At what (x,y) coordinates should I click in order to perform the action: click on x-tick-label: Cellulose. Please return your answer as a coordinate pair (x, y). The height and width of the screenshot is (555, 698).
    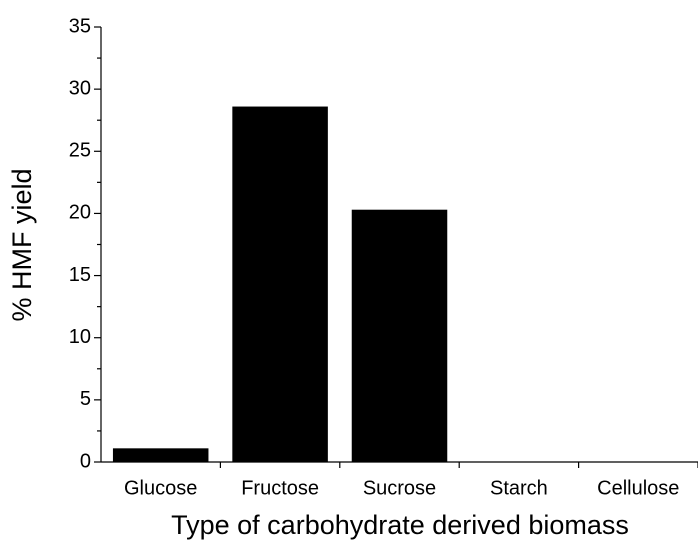
    Looking at the image, I should click on (638, 488).